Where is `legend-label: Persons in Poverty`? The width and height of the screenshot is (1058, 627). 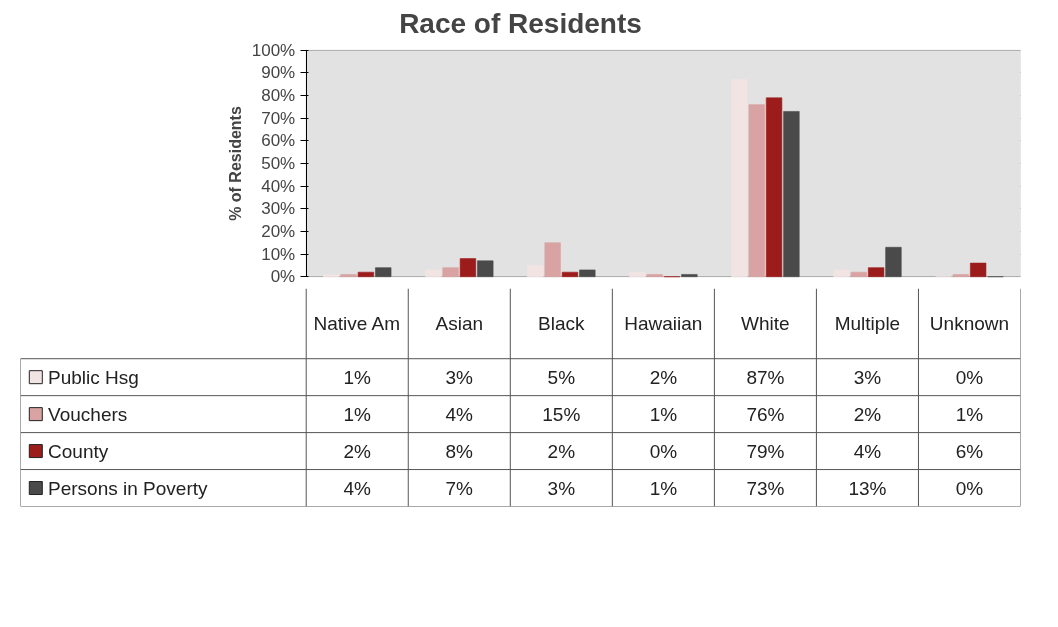
legend-label: Persons in Poverty is located at coordinates (128, 488).